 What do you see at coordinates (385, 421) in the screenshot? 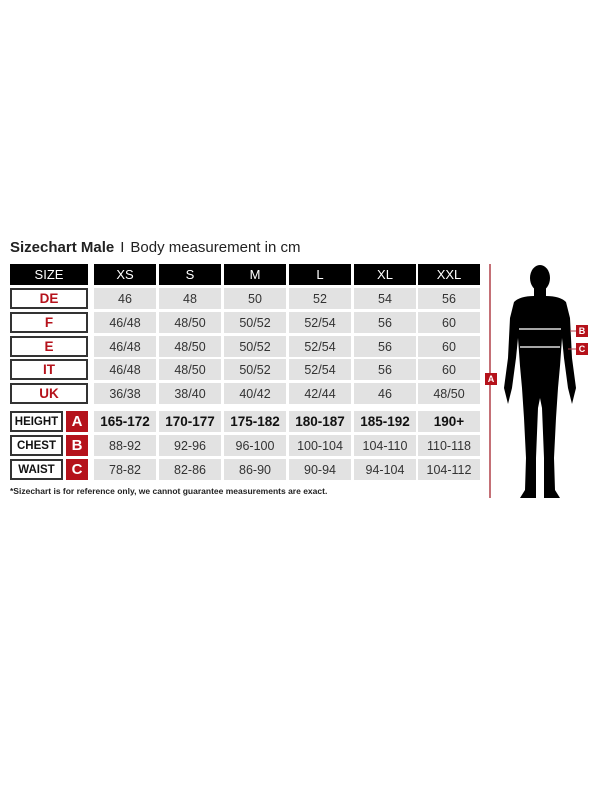
I see `table-cell: 185-192` at bounding box center [385, 421].